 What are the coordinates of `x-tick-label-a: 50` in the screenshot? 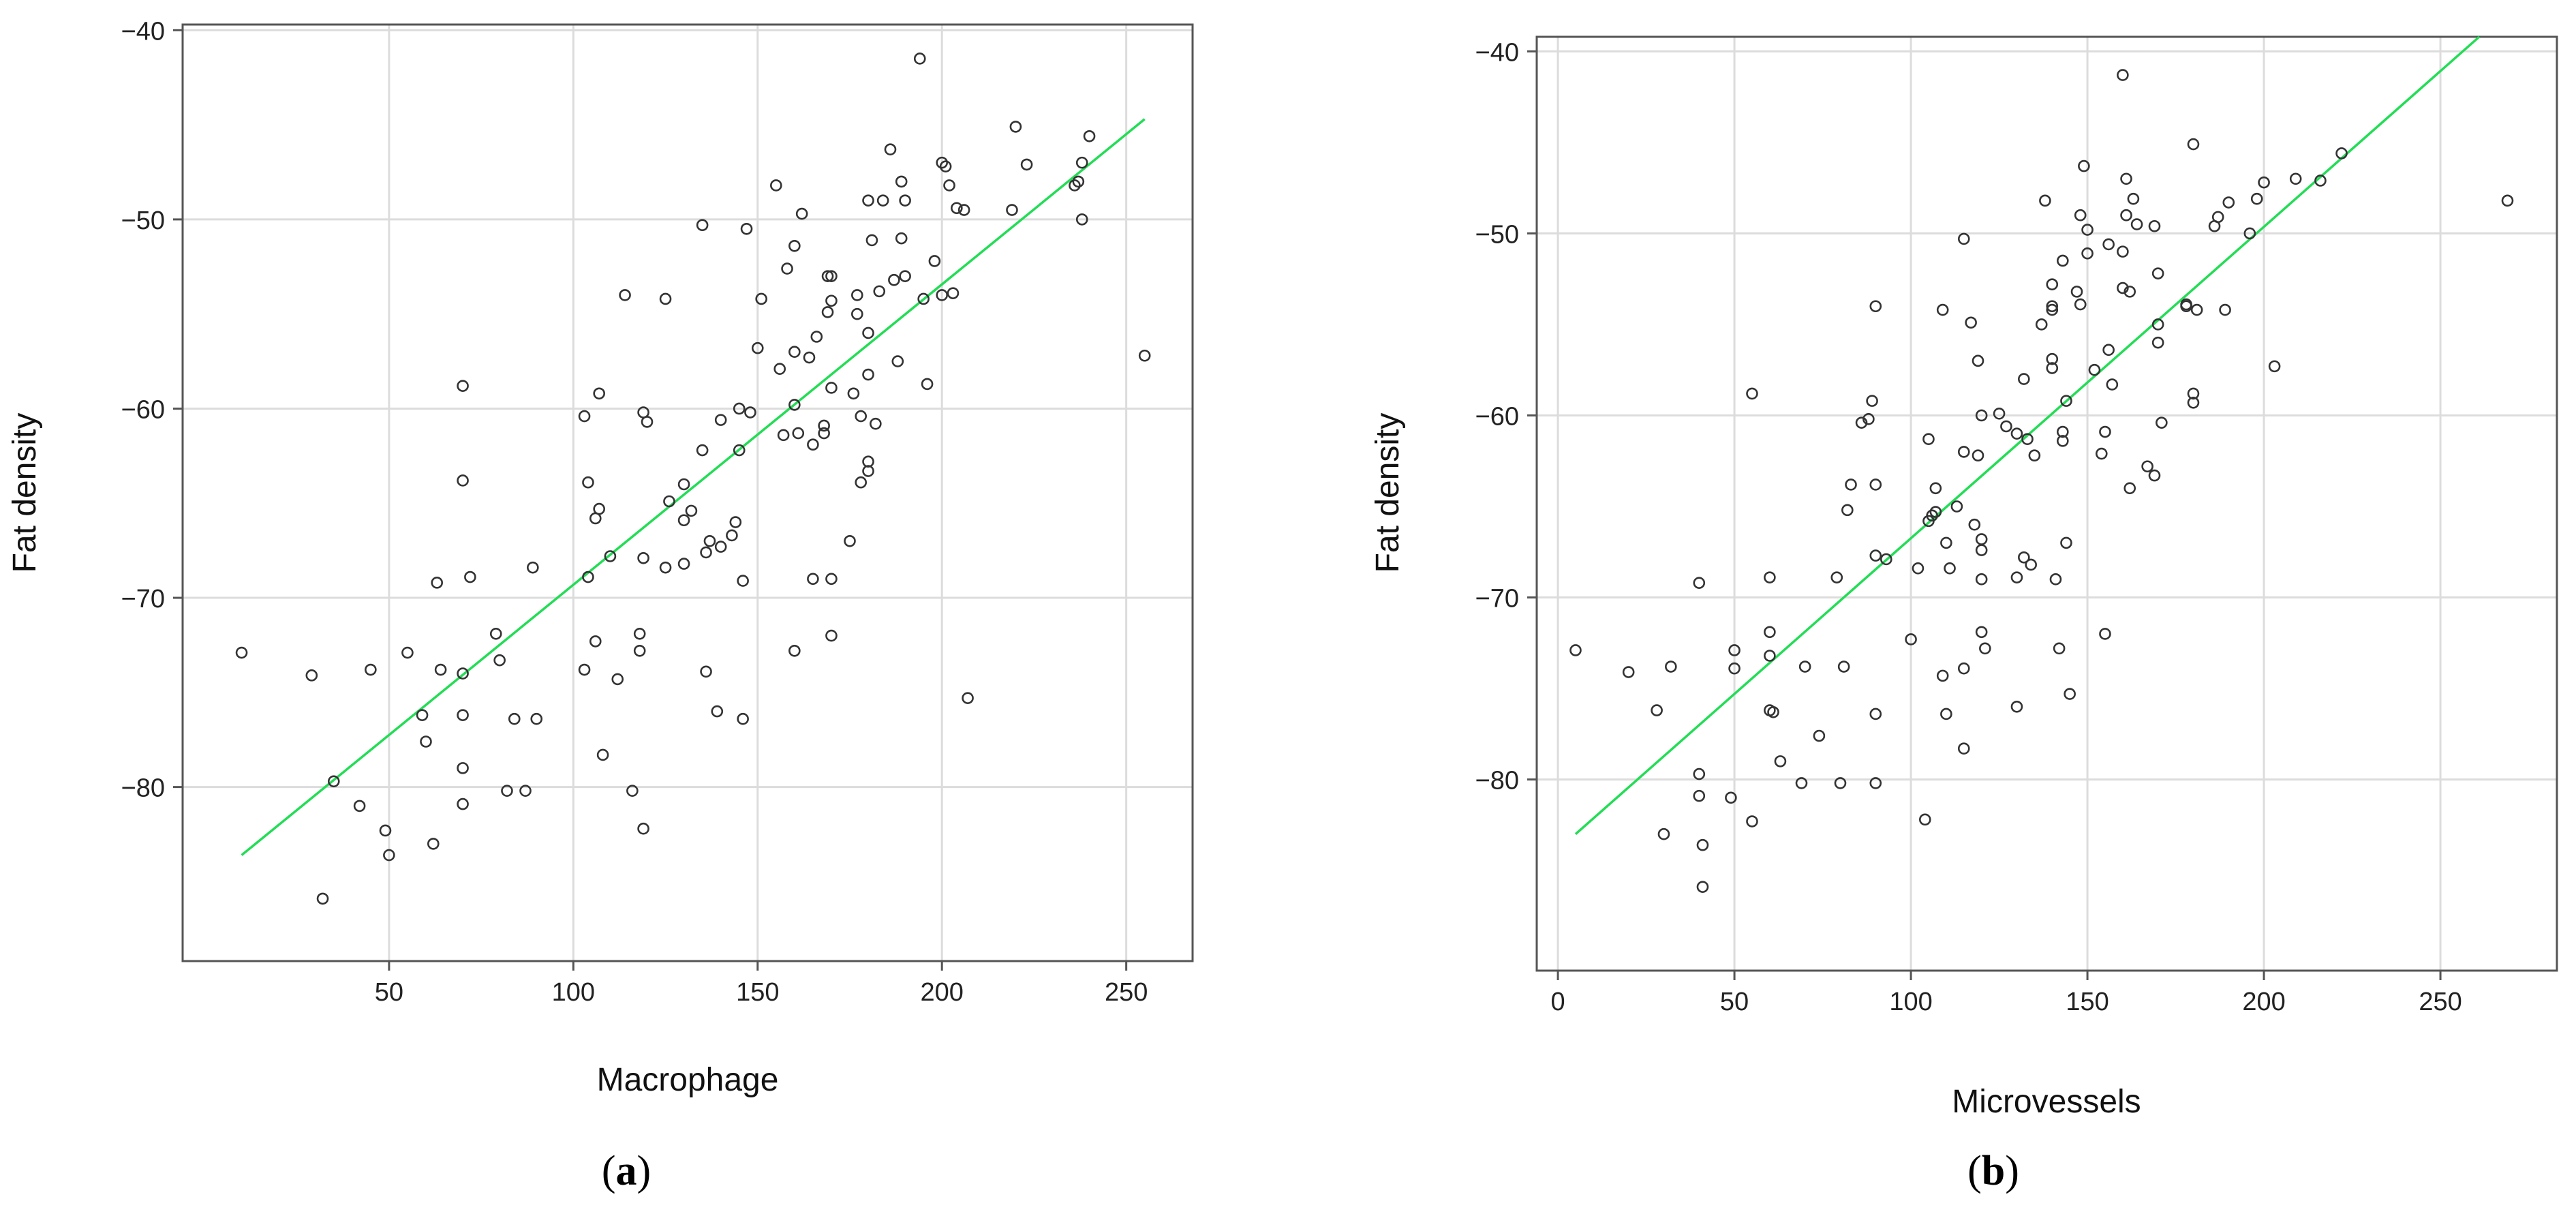 It's located at (389, 992).